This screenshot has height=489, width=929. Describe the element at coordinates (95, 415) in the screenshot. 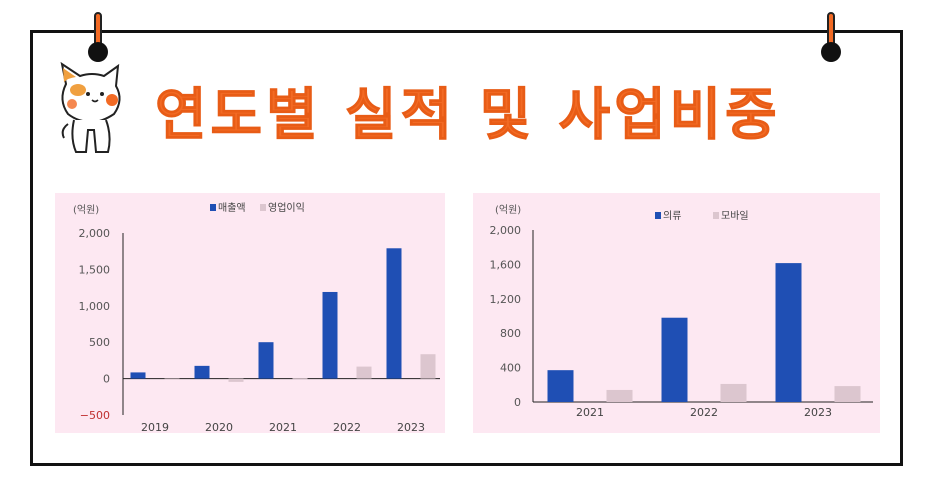

I see `y-tick-label: −500` at that location.